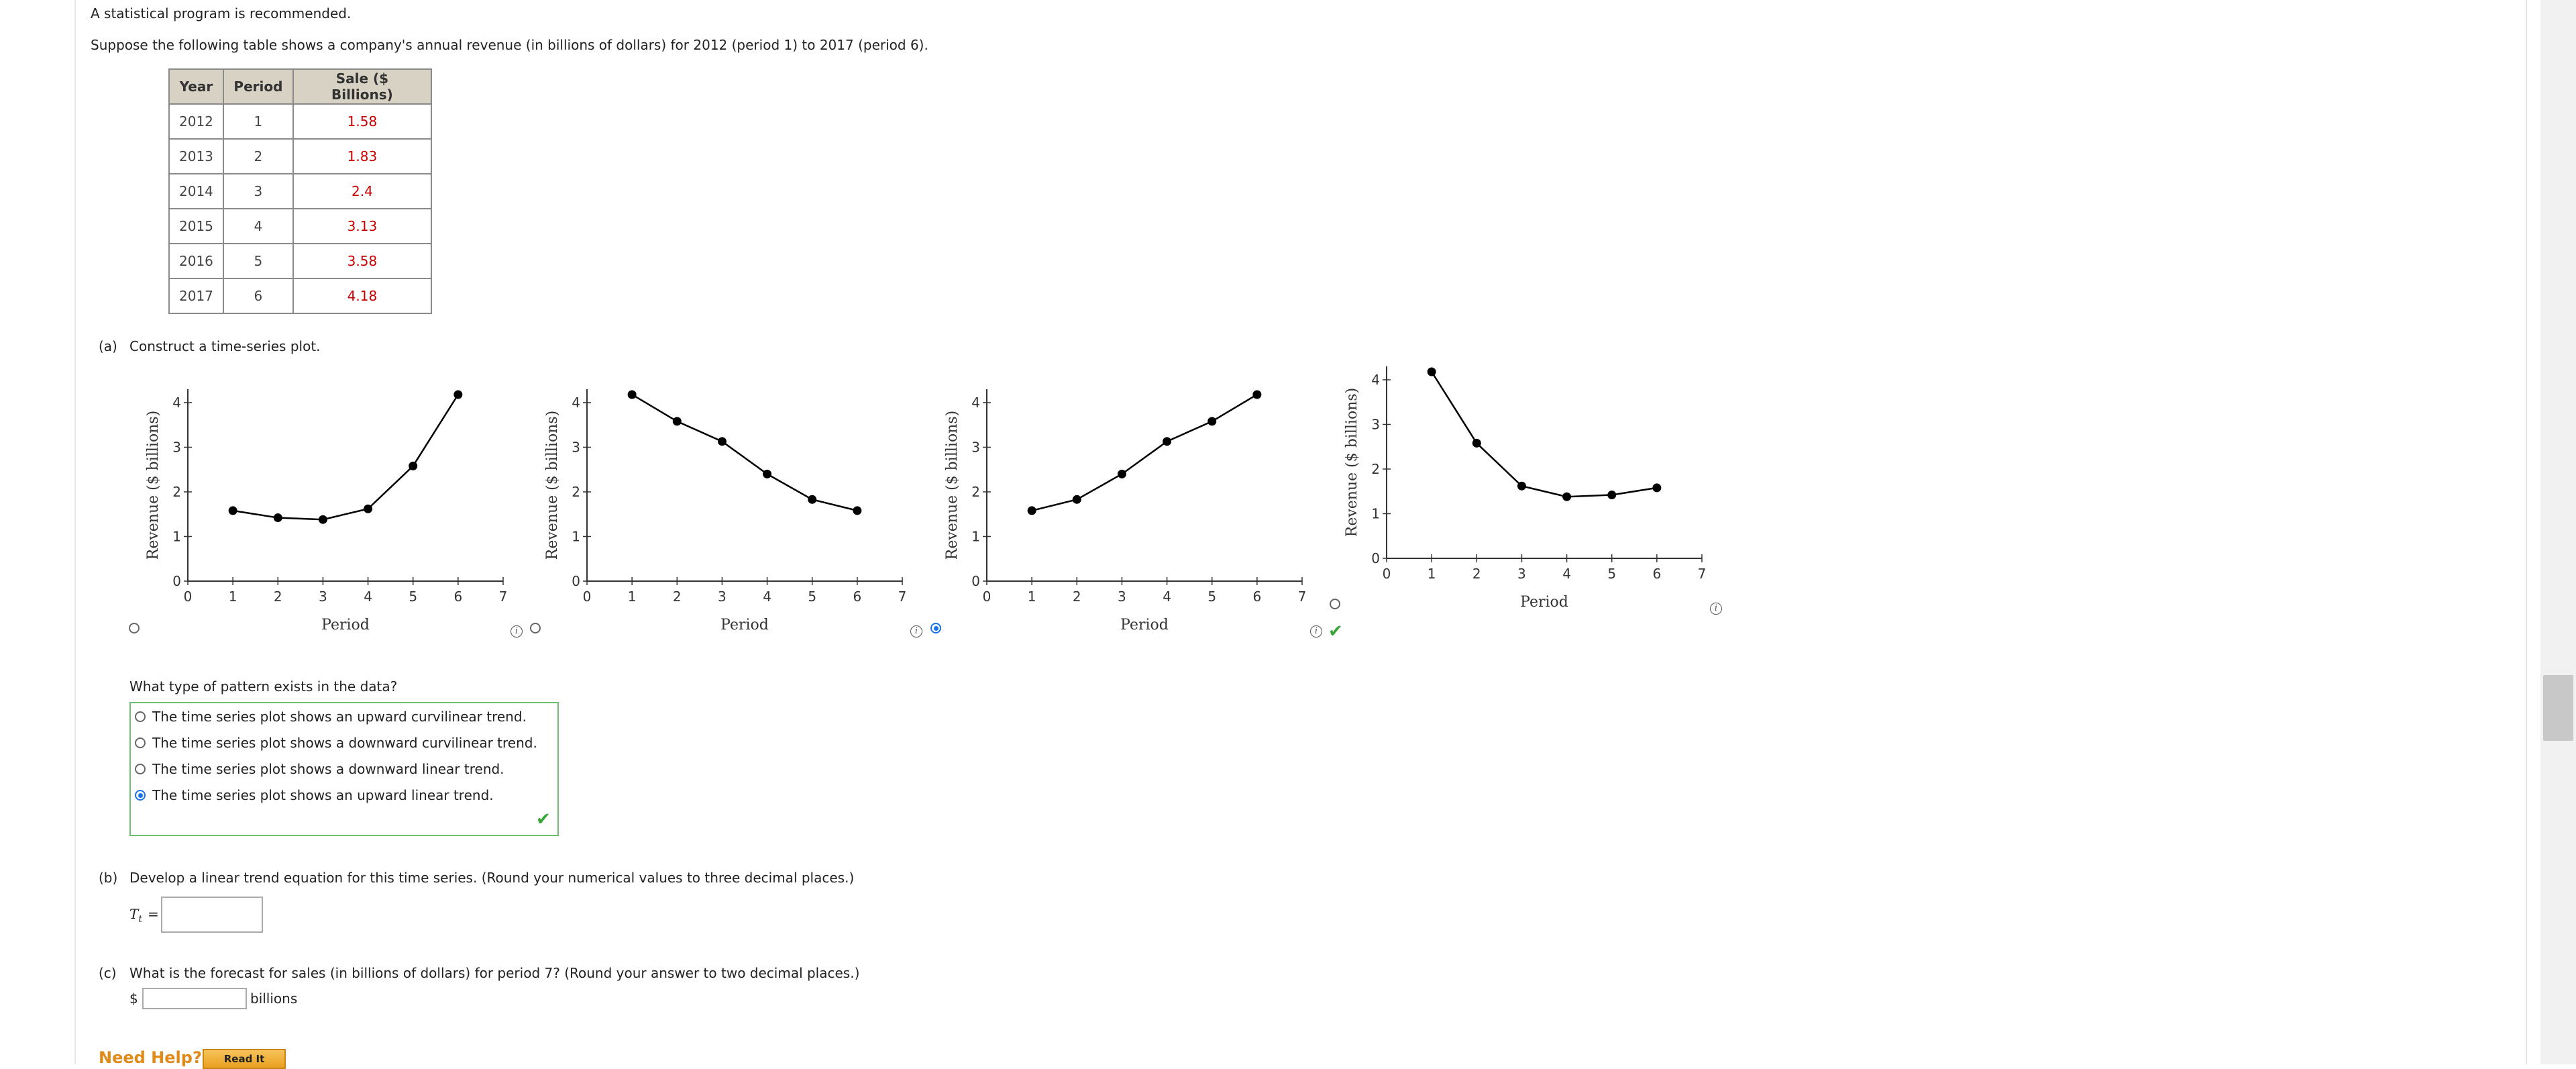 Image resolution: width=2576 pixels, height=1069 pixels. Describe the element at coordinates (2558, 708) in the screenshot. I see `scrollbar-thumb` at that location.